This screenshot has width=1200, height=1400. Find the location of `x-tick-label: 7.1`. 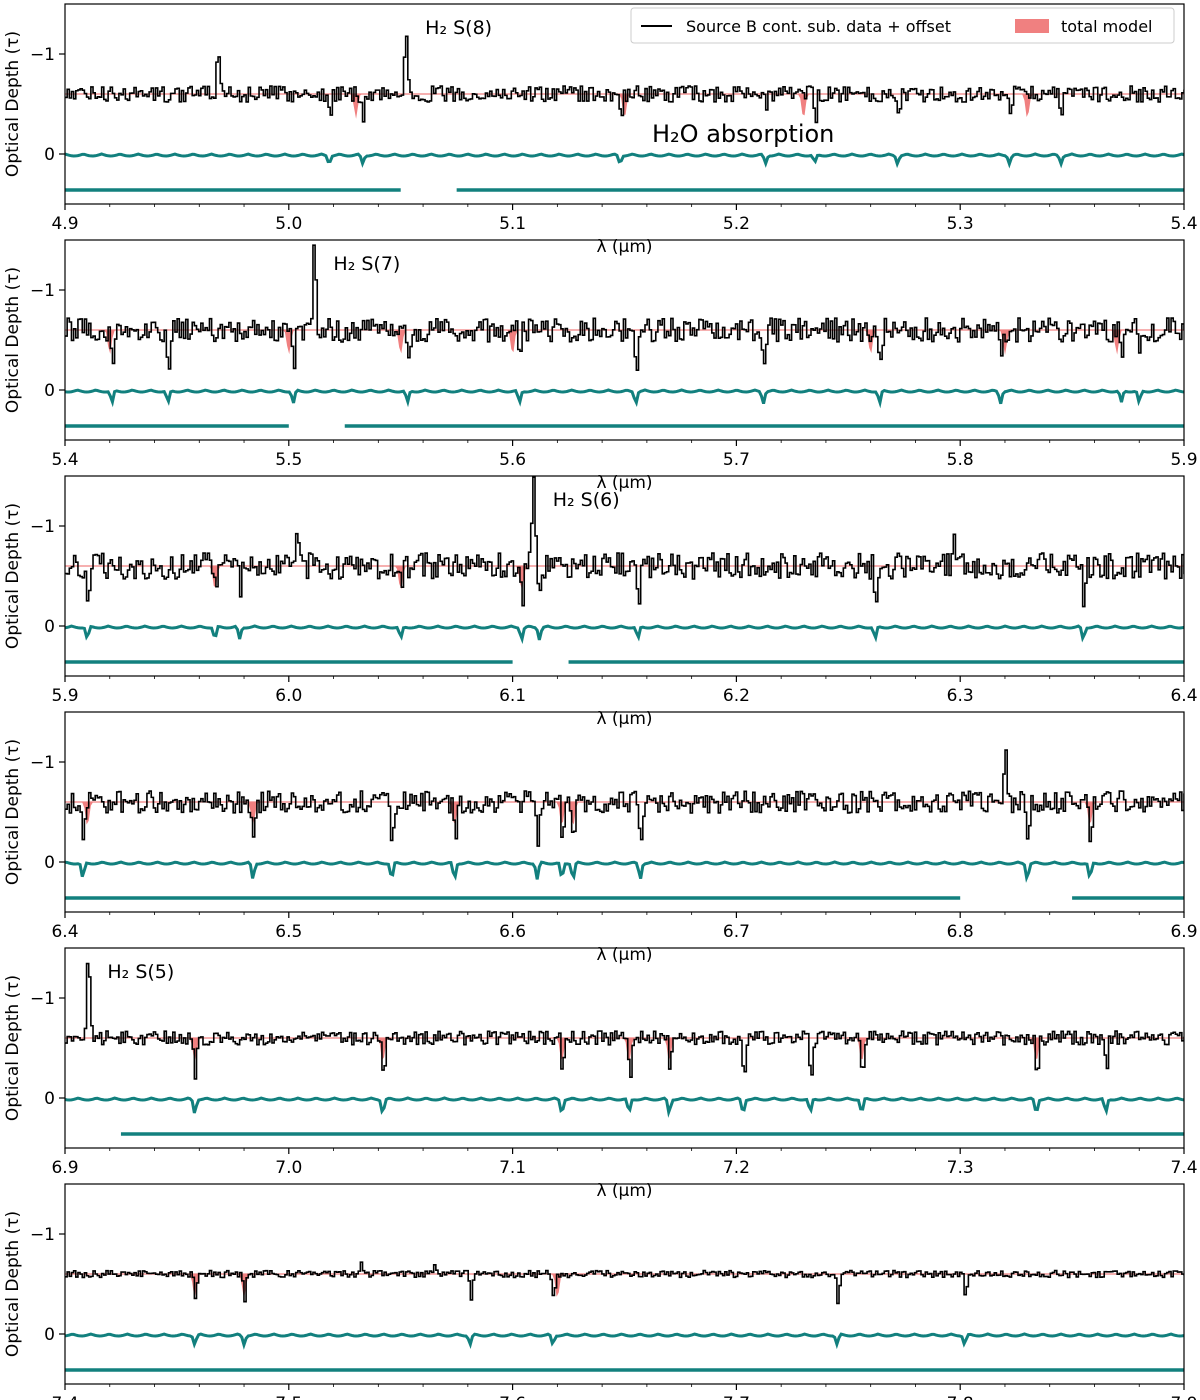

x-tick-label: 7.1 is located at coordinates (512, 1168).